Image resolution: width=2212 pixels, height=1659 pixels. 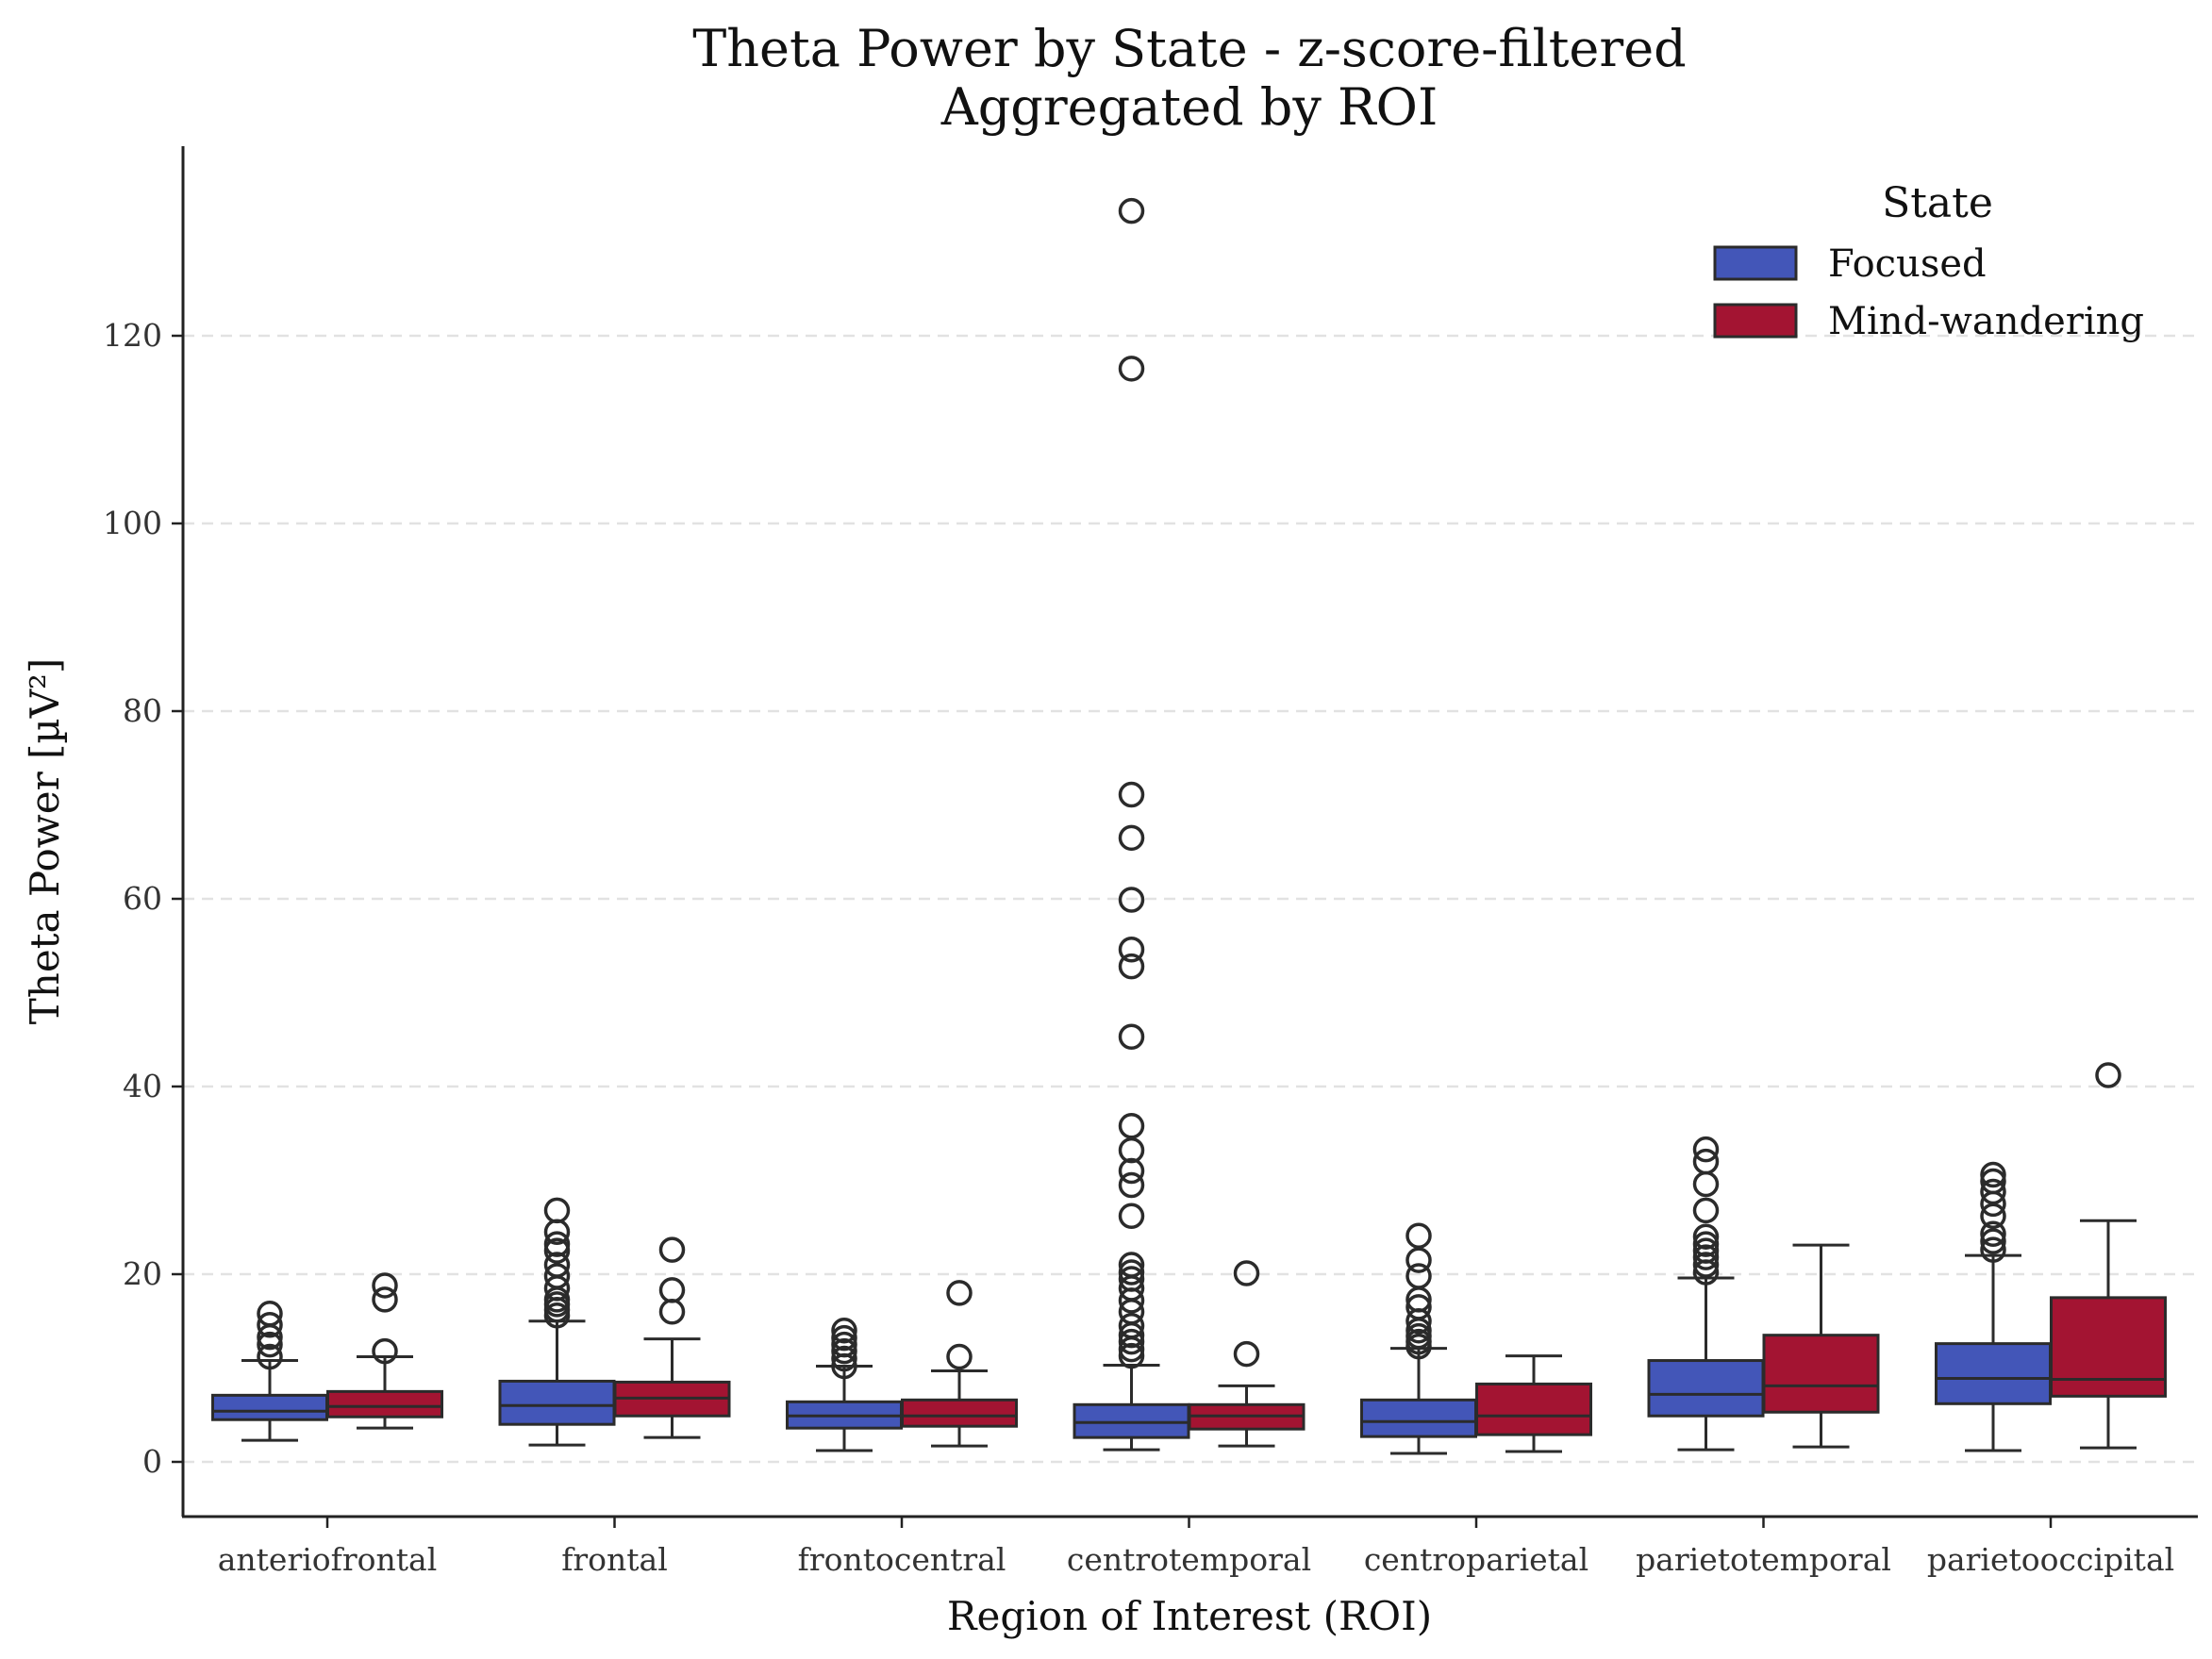 What do you see at coordinates (1938, 203) in the screenshot?
I see `legend-title: State` at bounding box center [1938, 203].